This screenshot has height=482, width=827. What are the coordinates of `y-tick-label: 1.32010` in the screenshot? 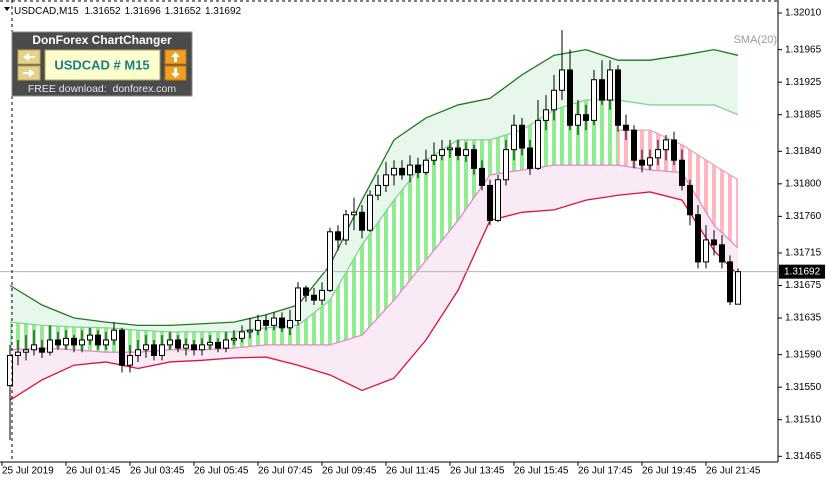 It's located at (803, 13).